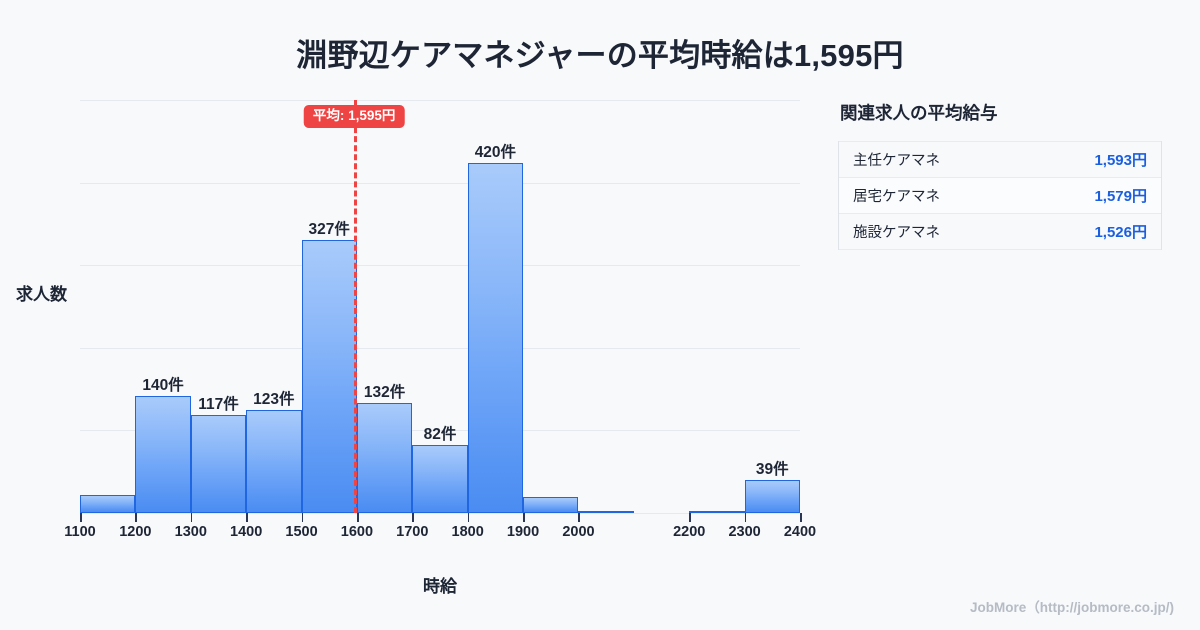 Image resolution: width=1200 pixels, height=630 pixels. Describe the element at coordinates (301, 532) in the screenshot. I see `x-axis-tick-label: 1500` at that location.